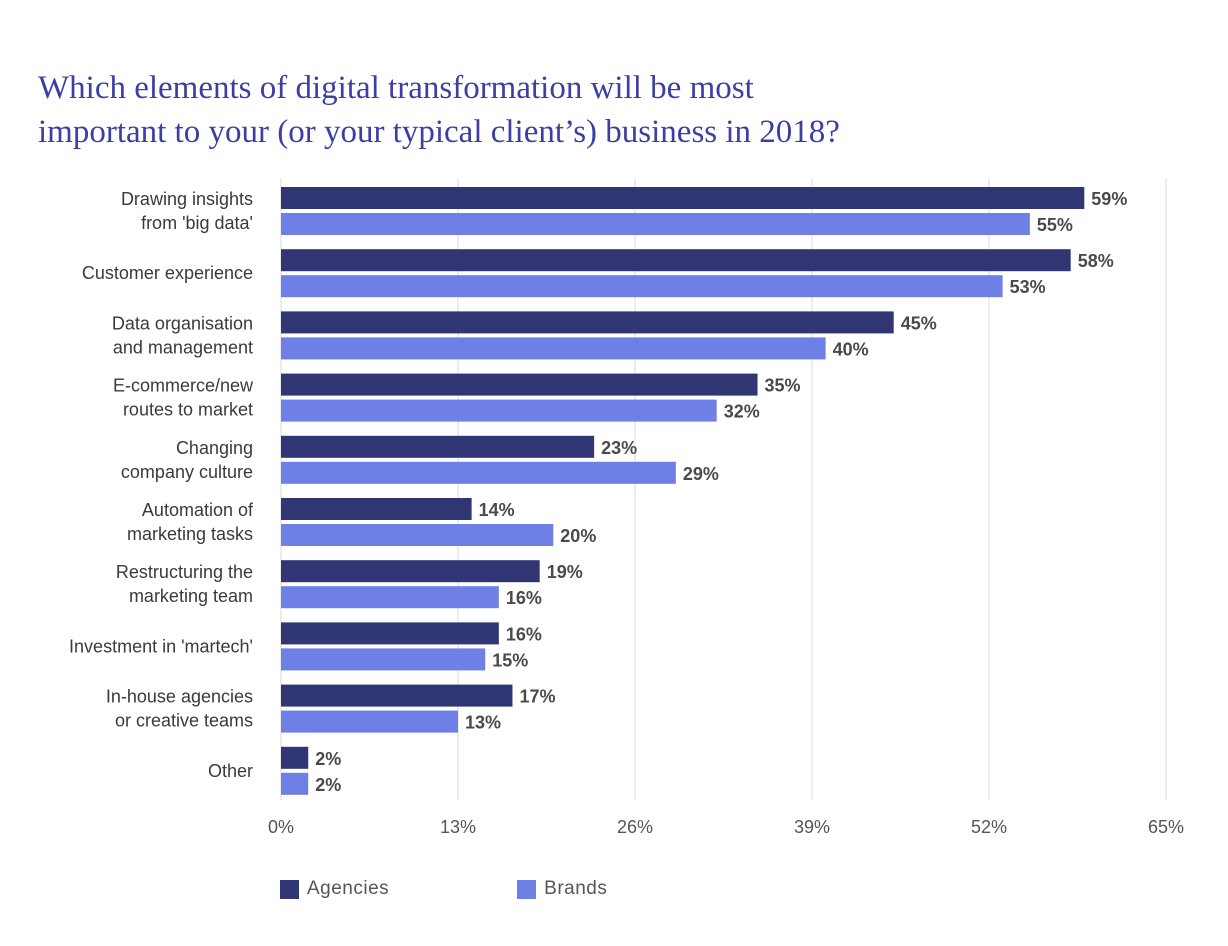  I want to click on category-label: Other, so click(230, 771).